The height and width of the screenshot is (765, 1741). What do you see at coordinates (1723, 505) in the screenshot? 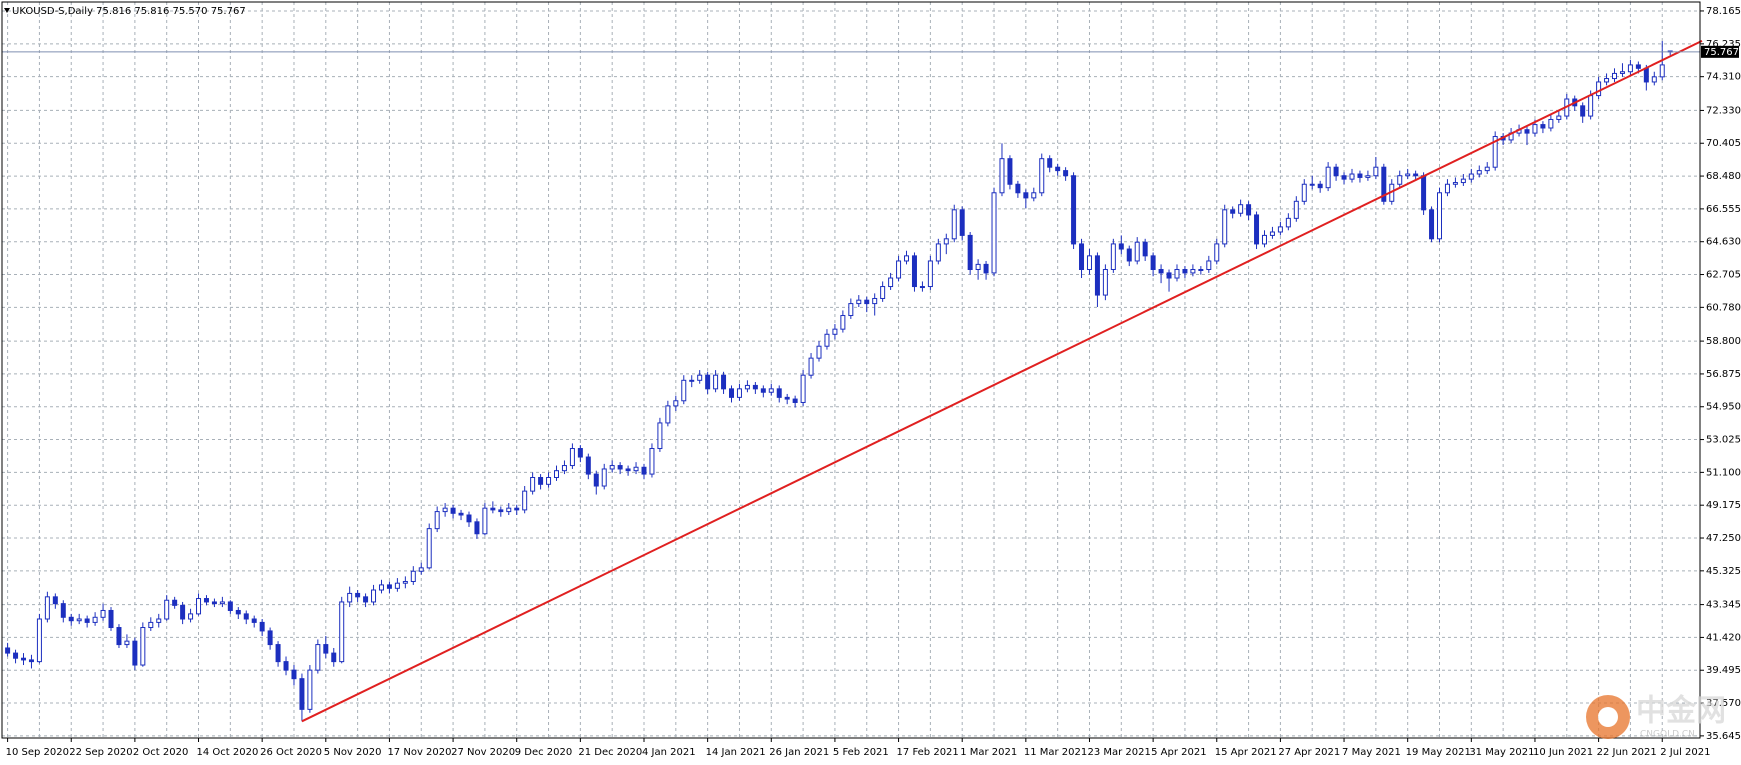
I see `y-tick-label: 49.175` at bounding box center [1723, 505].